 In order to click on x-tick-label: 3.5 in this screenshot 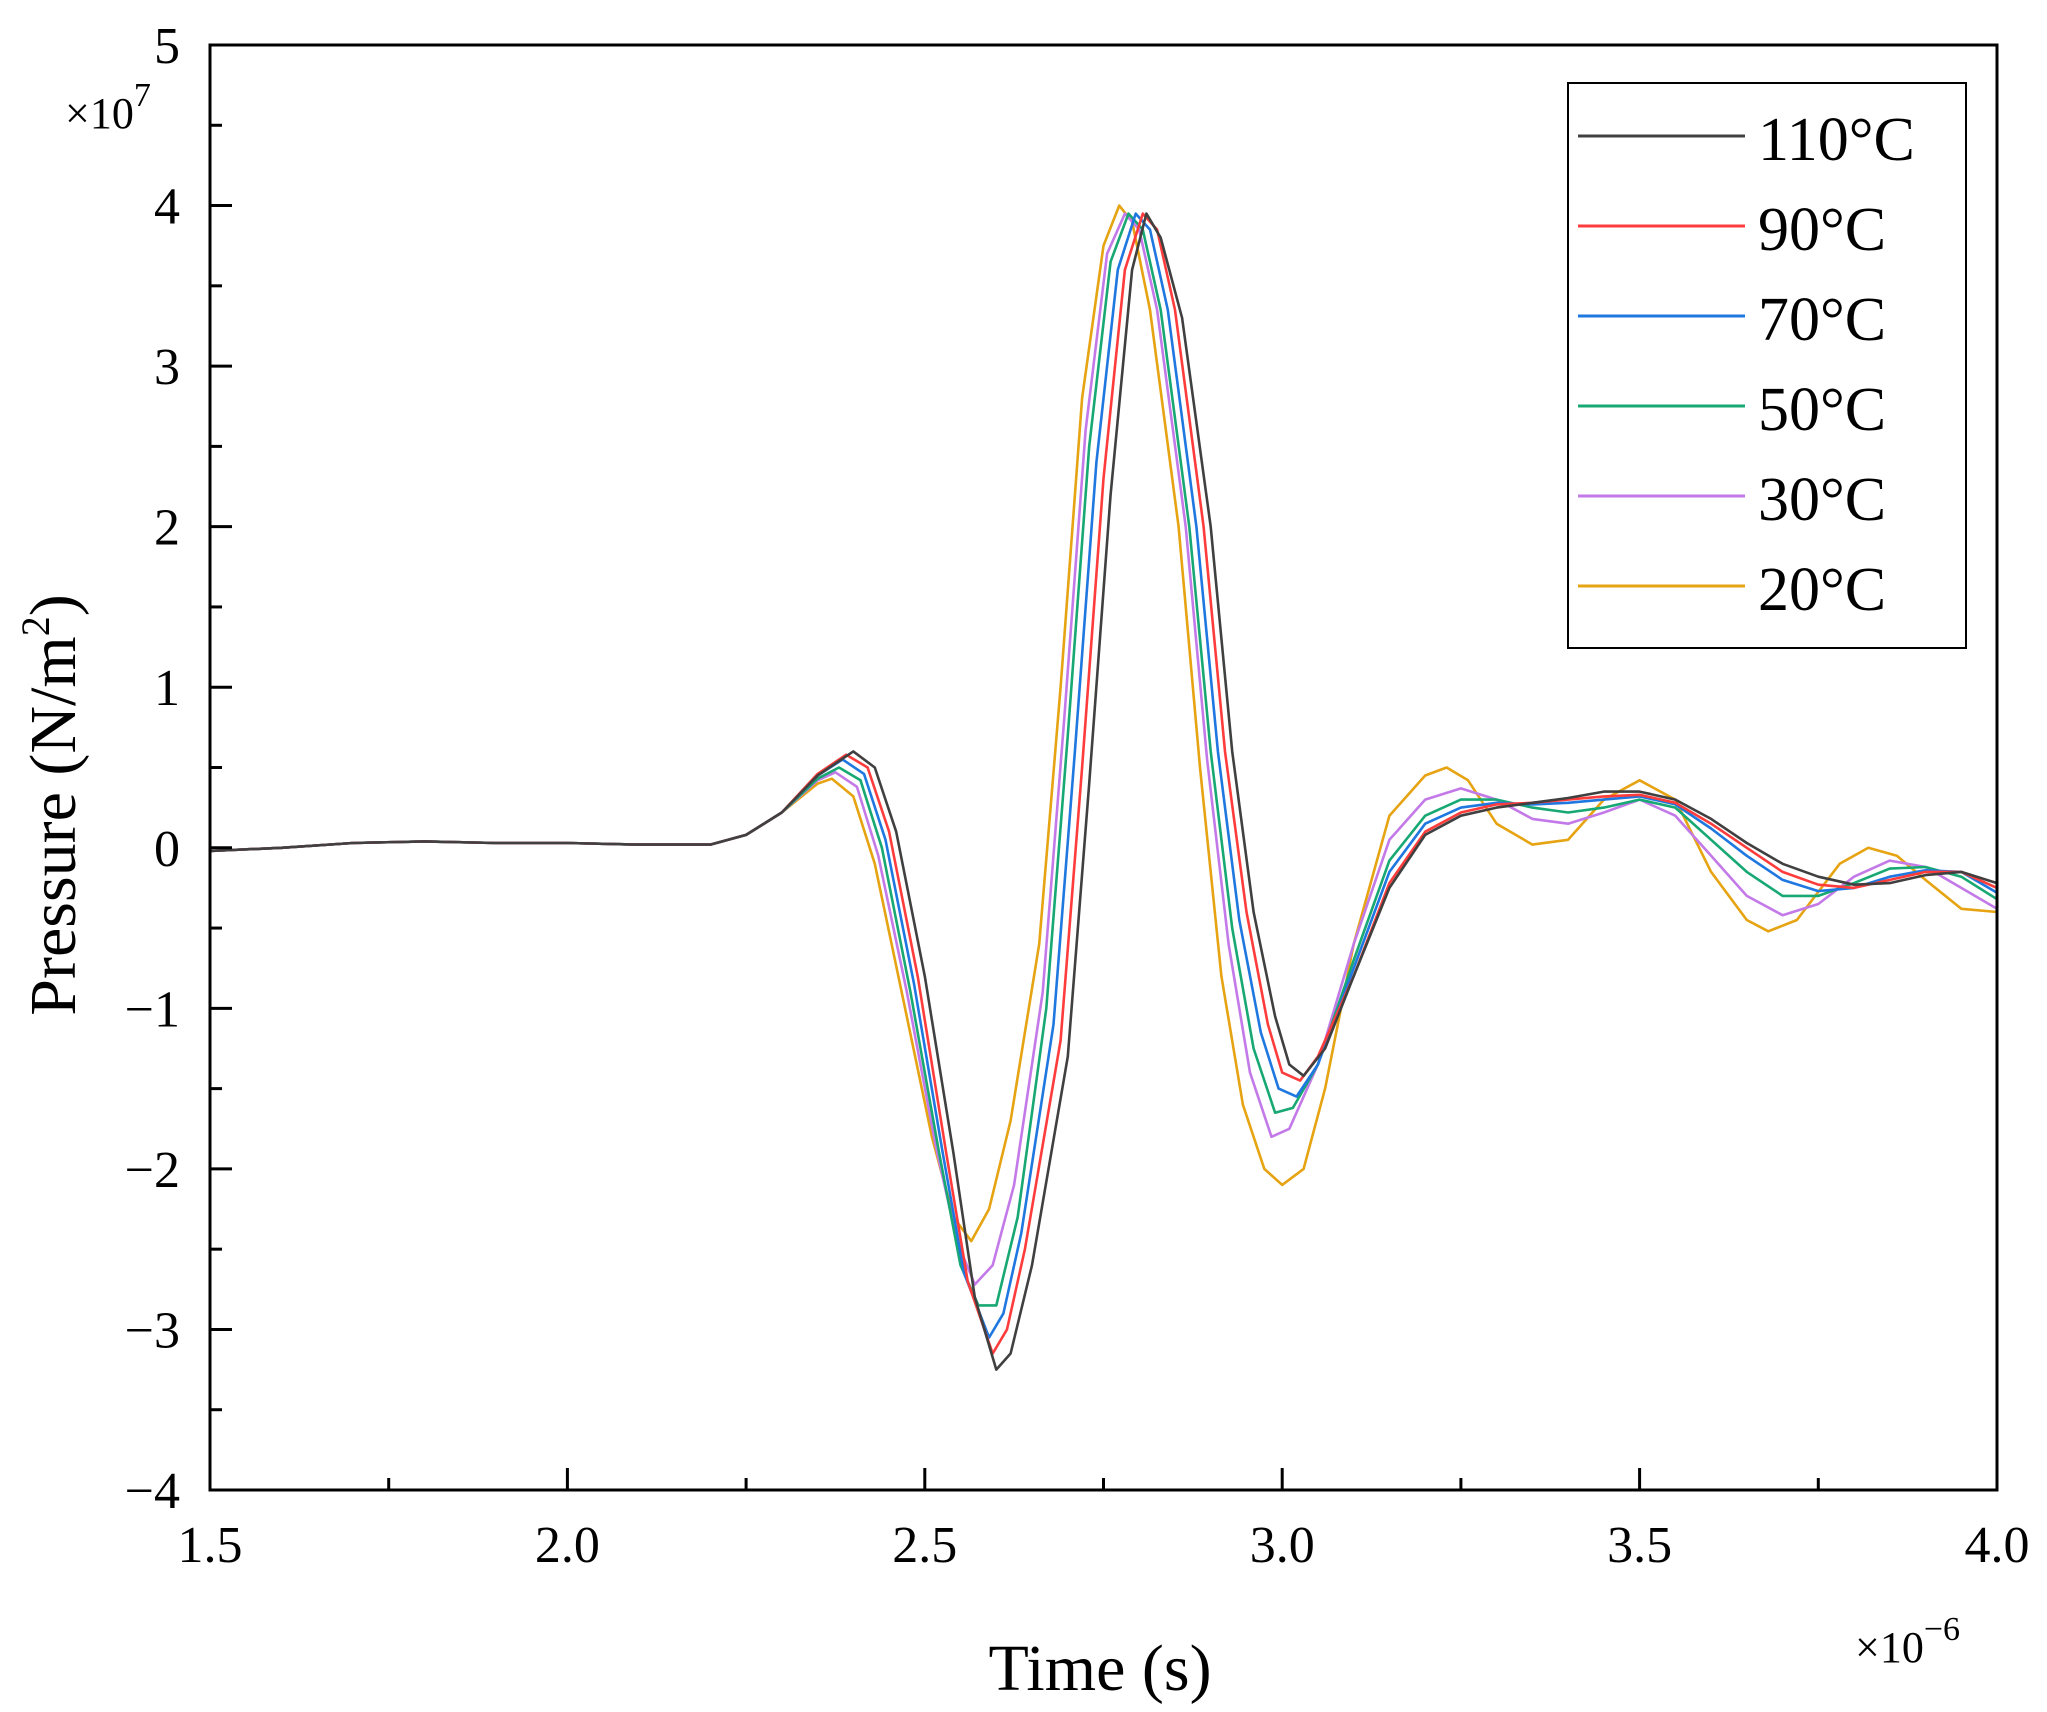, I will do `click(1639, 1545)`.